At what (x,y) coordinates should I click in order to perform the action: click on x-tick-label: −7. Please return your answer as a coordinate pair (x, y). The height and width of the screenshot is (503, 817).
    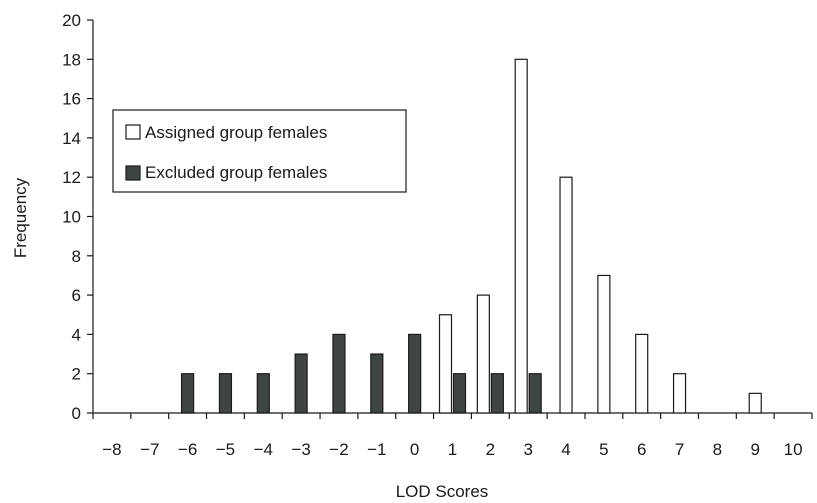
    Looking at the image, I should click on (149, 449).